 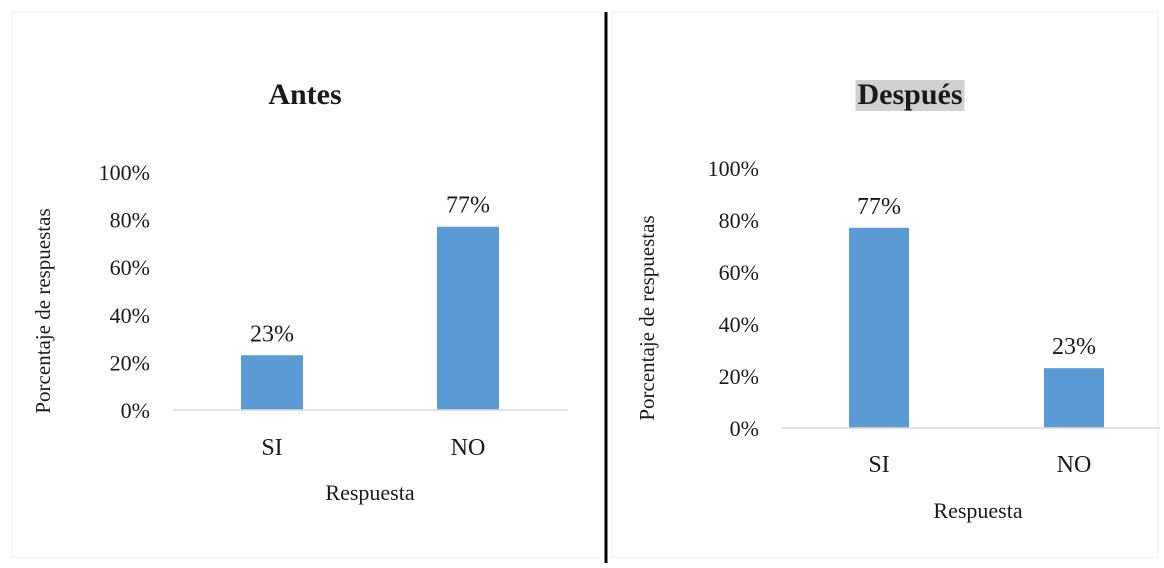 What do you see at coordinates (304, 94) in the screenshot?
I see `chart-title: Antes` at bounding box center [304, 94].